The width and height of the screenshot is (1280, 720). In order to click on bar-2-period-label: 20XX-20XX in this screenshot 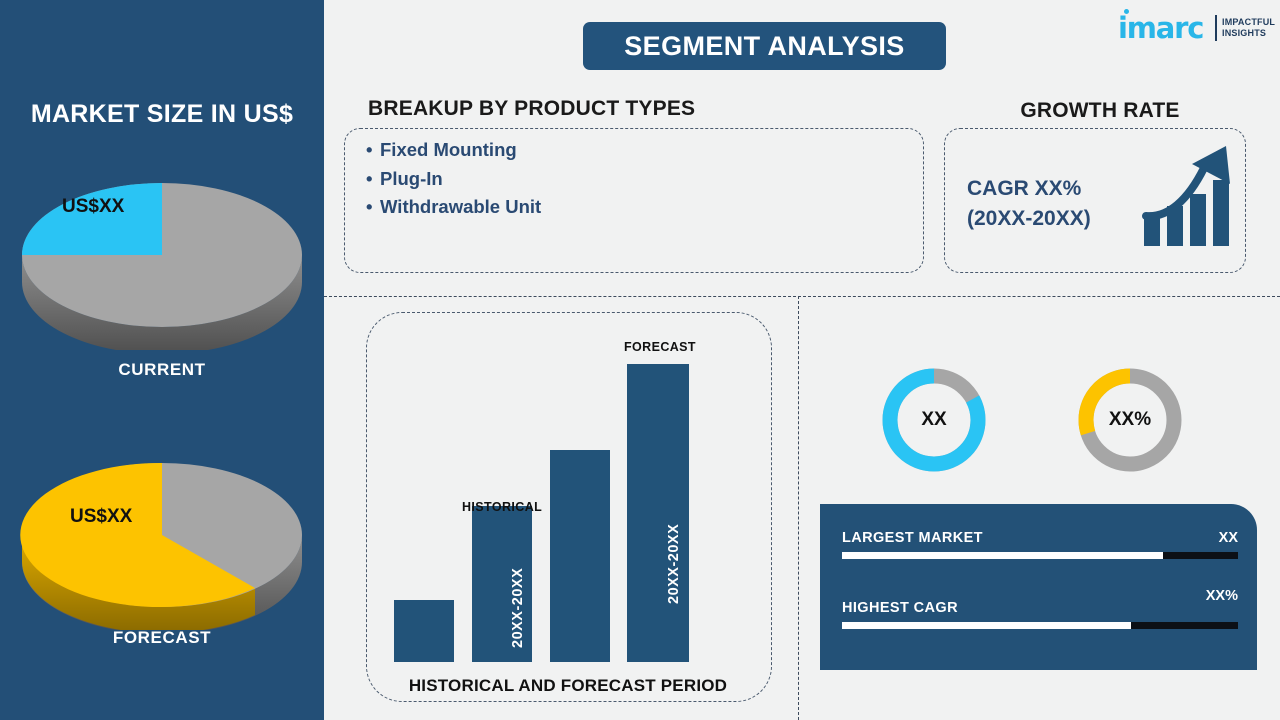, I will do `click(518, 607)`.